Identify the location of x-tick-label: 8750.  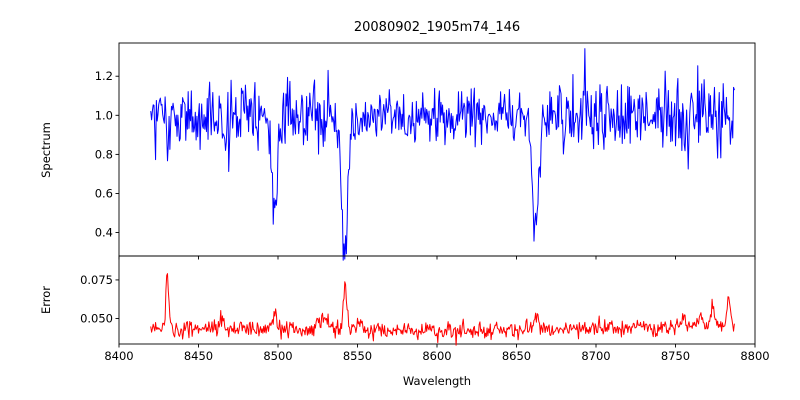
(675, 356).